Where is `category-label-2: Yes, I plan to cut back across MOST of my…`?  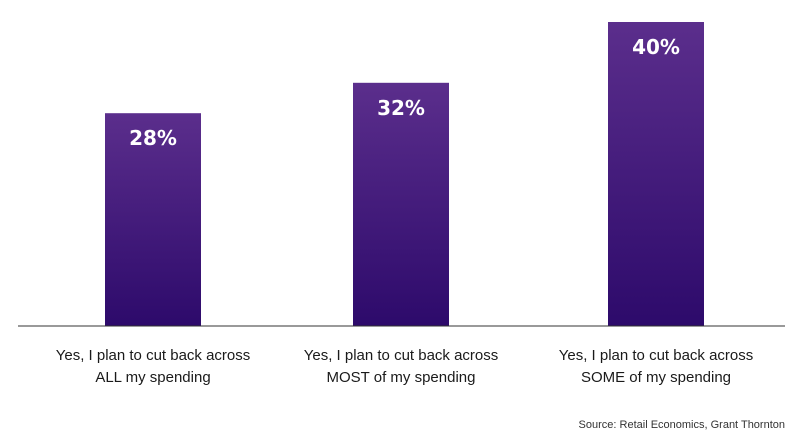 category-label-2: Yes, I plan to cut back across MOST of my… is located at coordinates (401, 366).